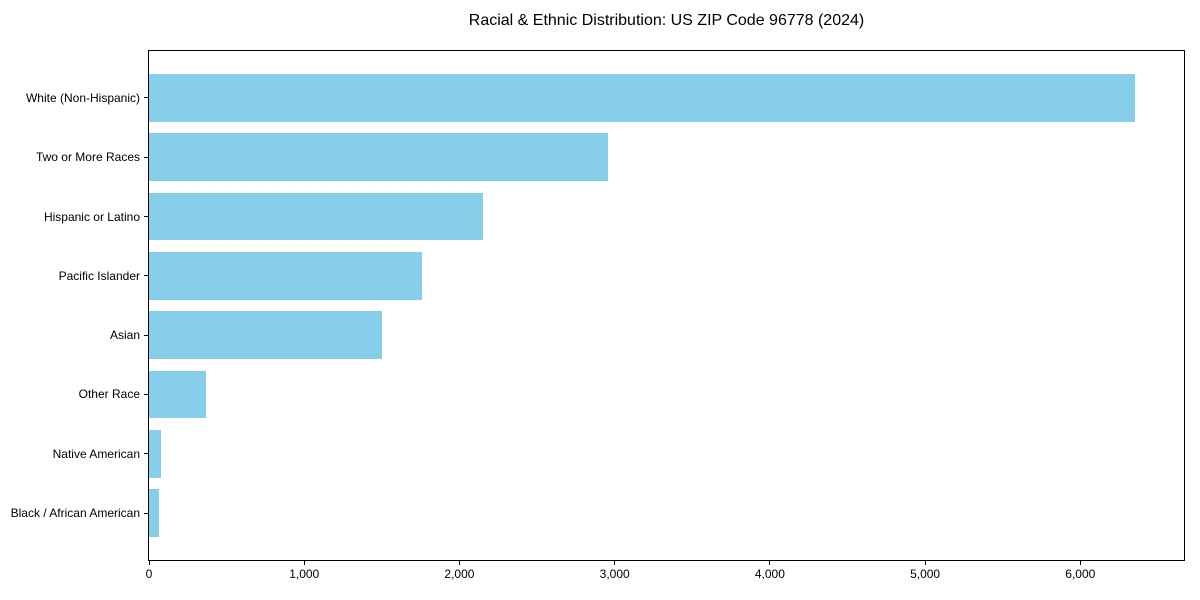  I want to click on y-axis-label: White (Non-Hispanic), so click(82, 97).